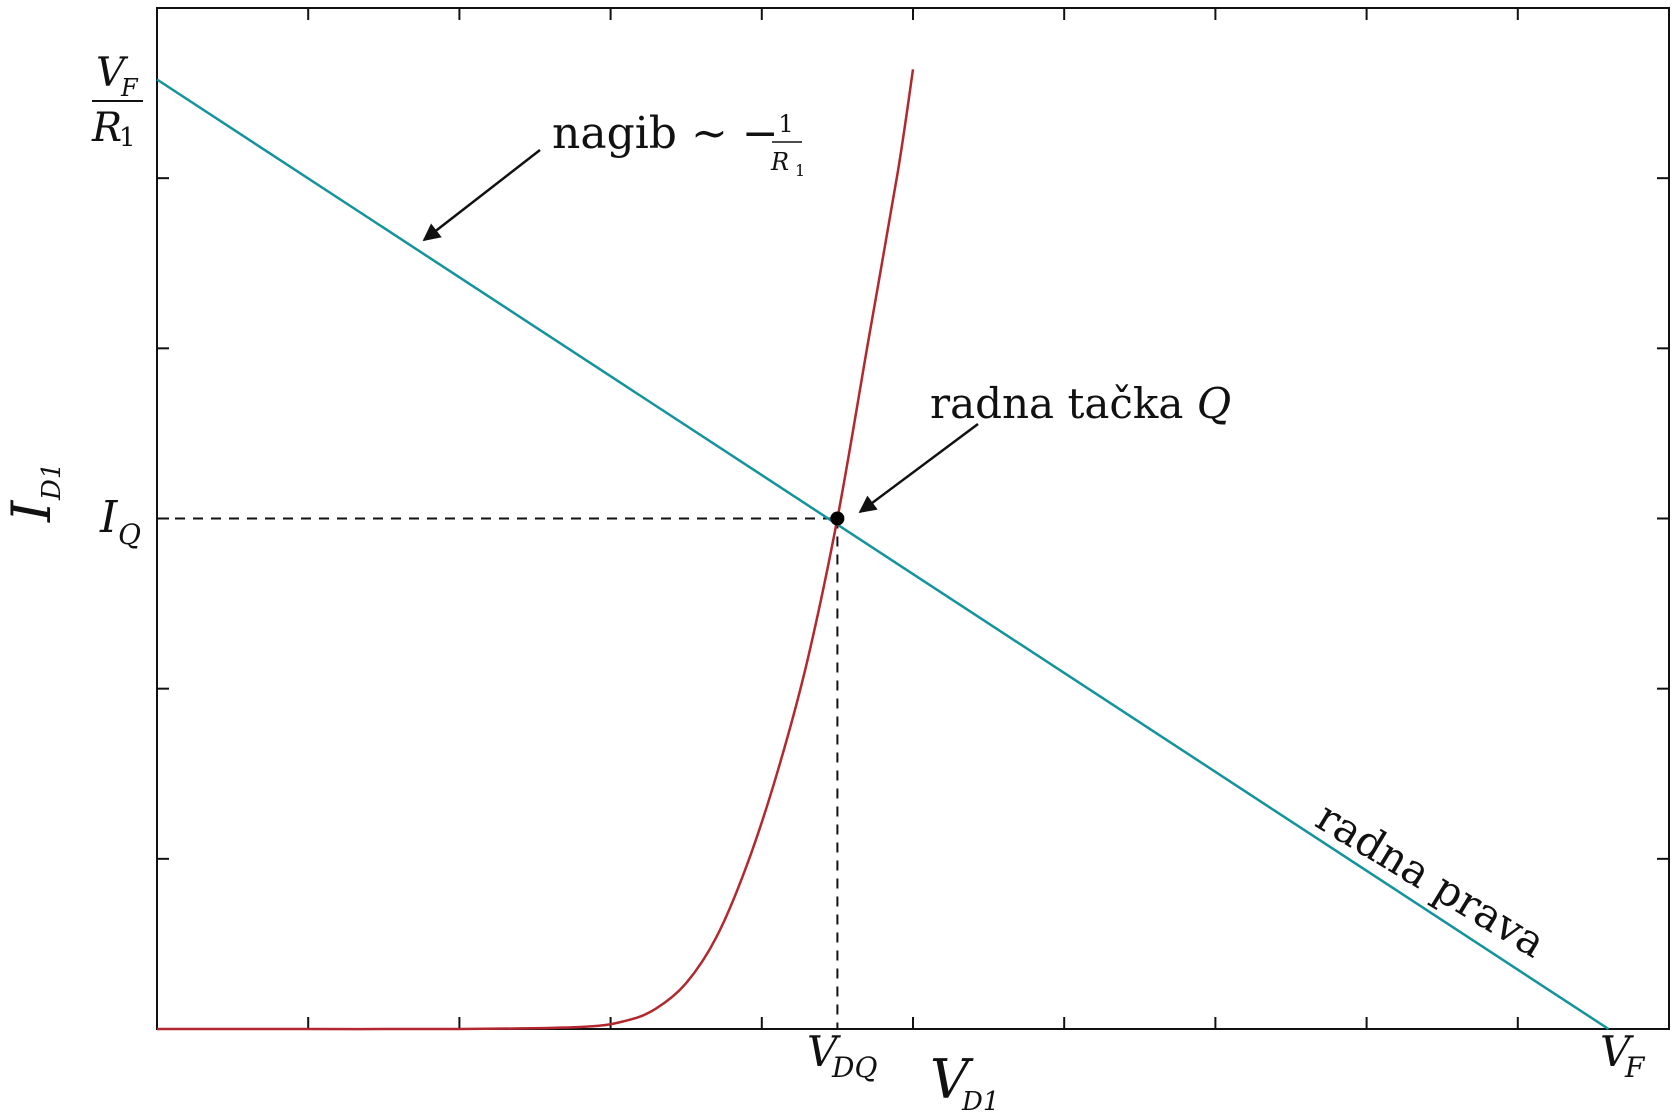 Image resolution: width=1675 pixels, height=1113 pixels. What do you see at coordinates (109, 517) in the screenshot?
I see `iq-tick-label: I` at bounding box center [109, 517].